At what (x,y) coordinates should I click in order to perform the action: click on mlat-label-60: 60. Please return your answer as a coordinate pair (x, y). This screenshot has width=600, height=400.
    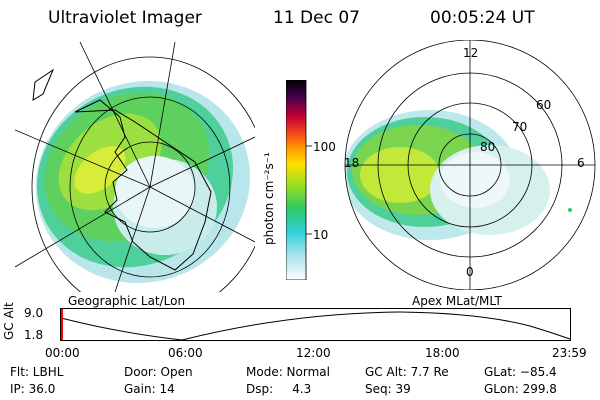
    Looking at the image, I should click on (544, 105).